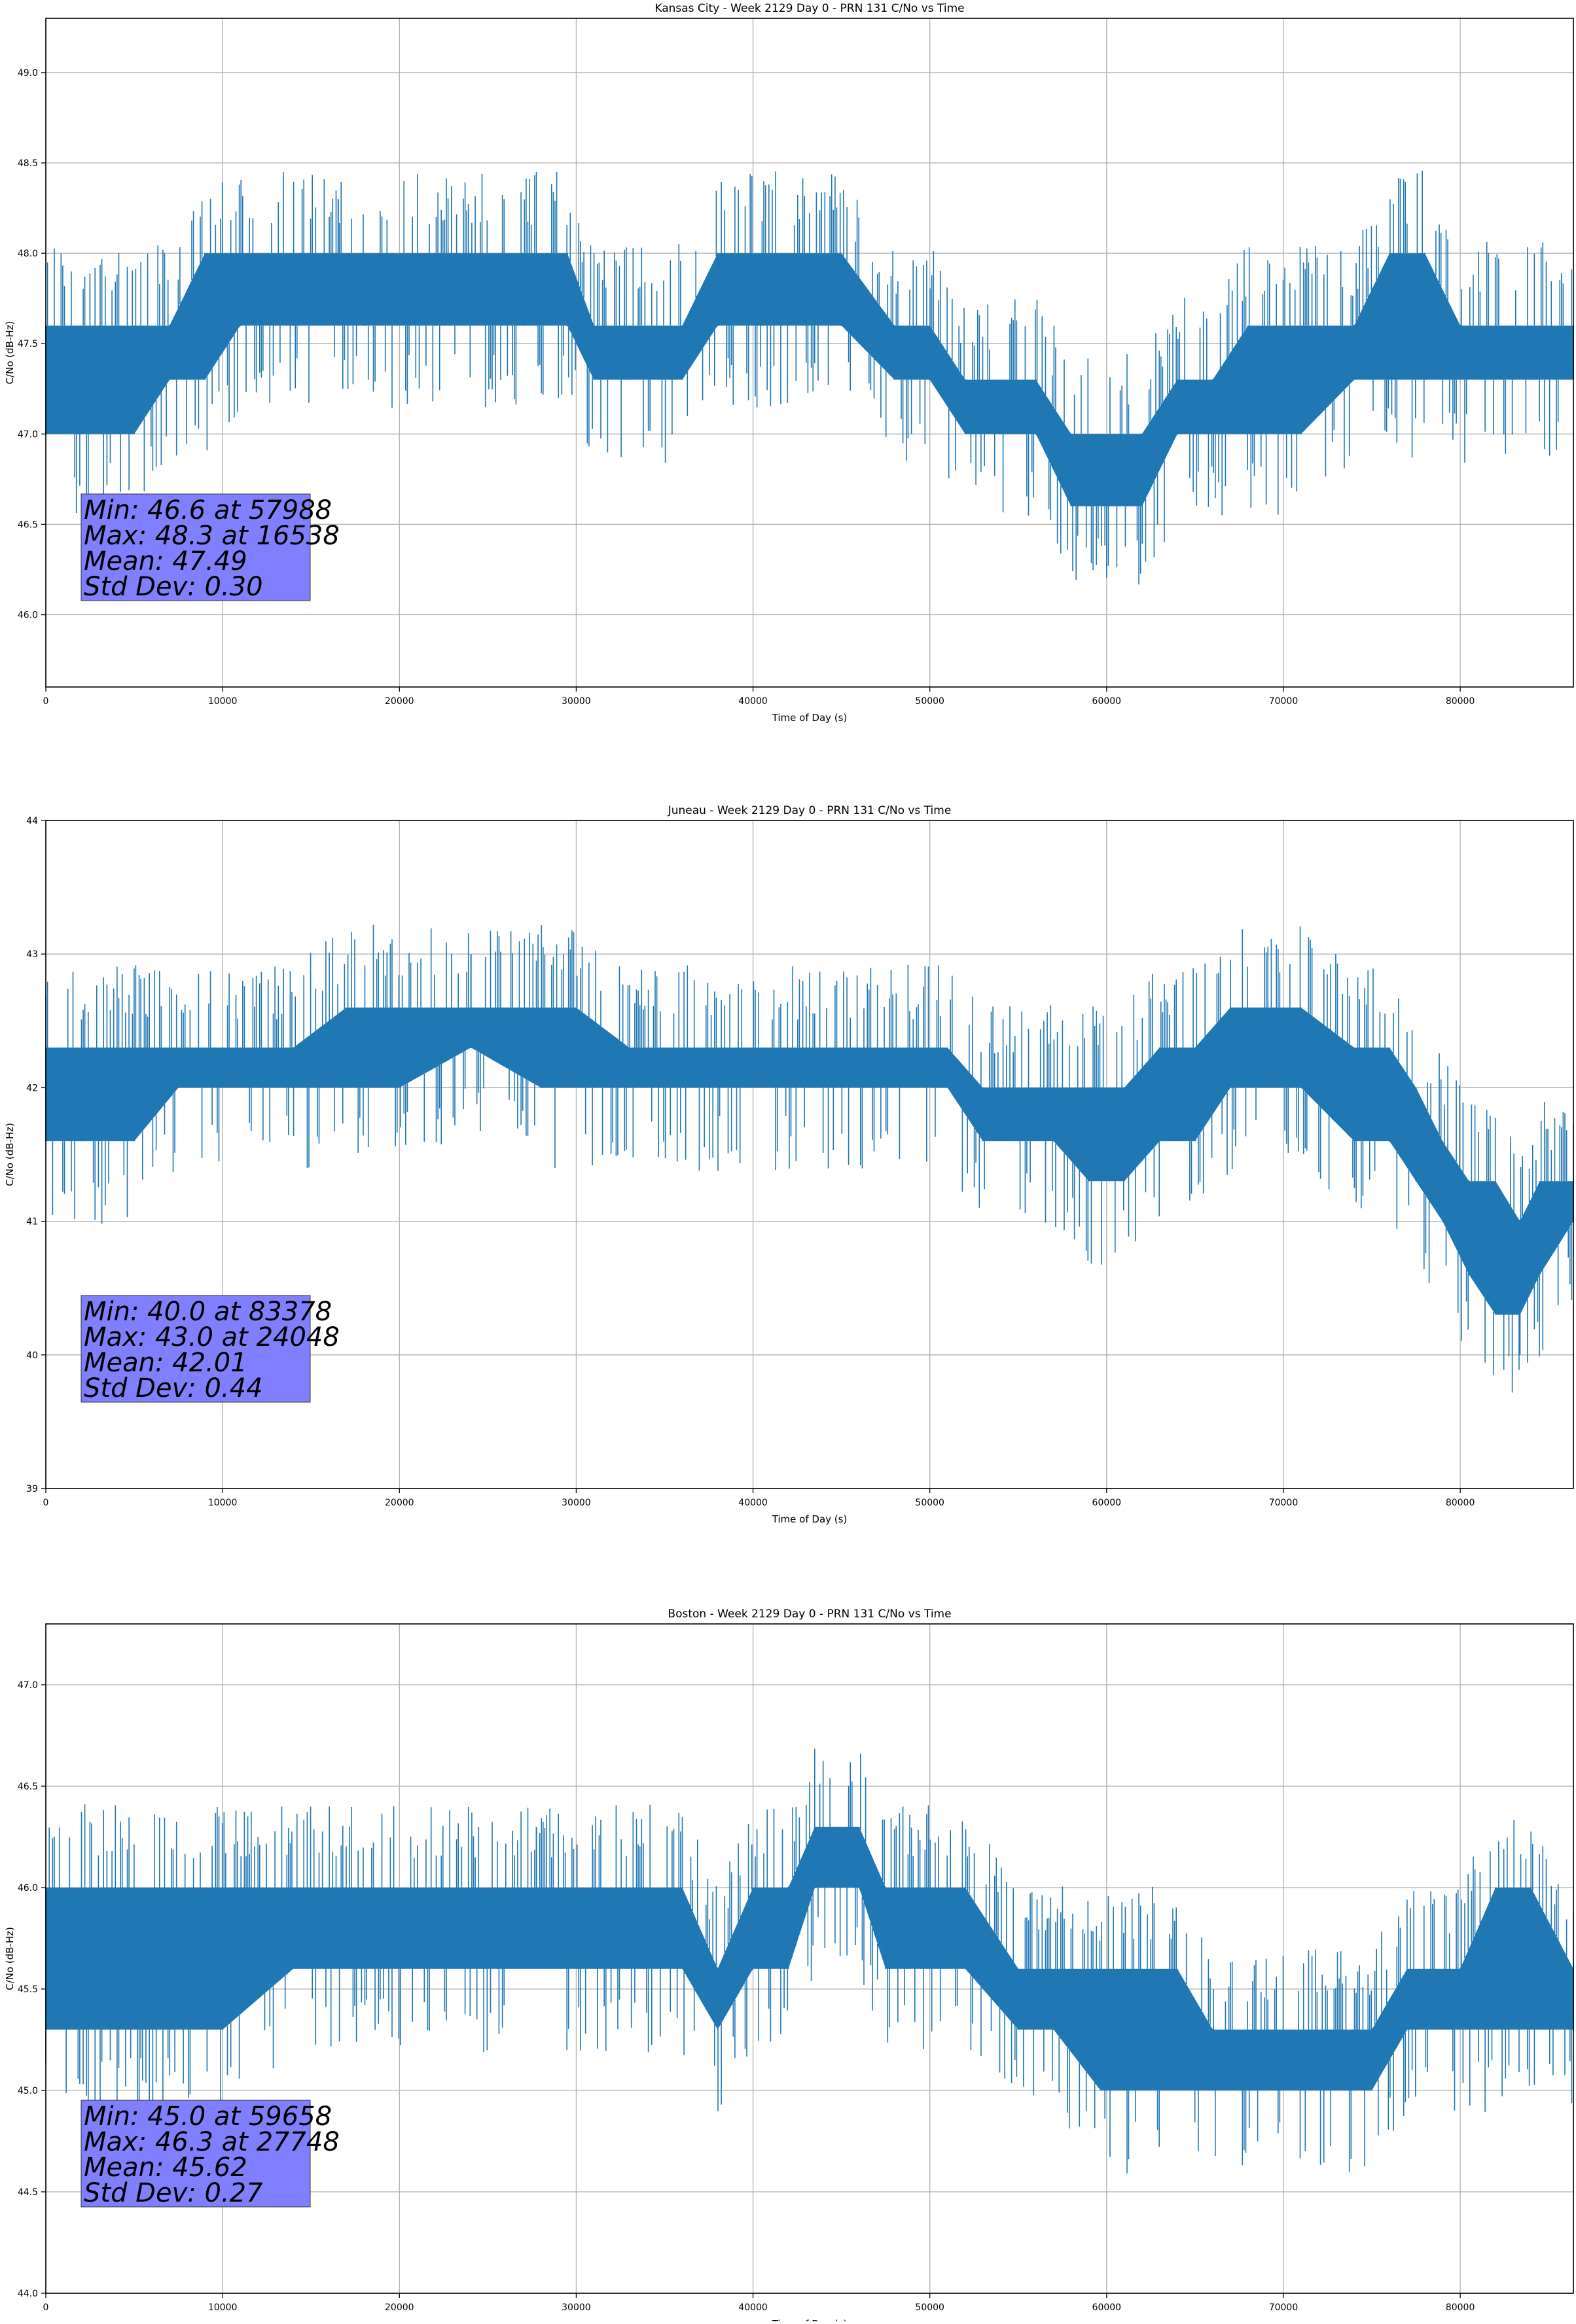  Describe the element at coordinates (28, 2091) in the screenshot. I see `y-tick-label: 45.0` at that location.